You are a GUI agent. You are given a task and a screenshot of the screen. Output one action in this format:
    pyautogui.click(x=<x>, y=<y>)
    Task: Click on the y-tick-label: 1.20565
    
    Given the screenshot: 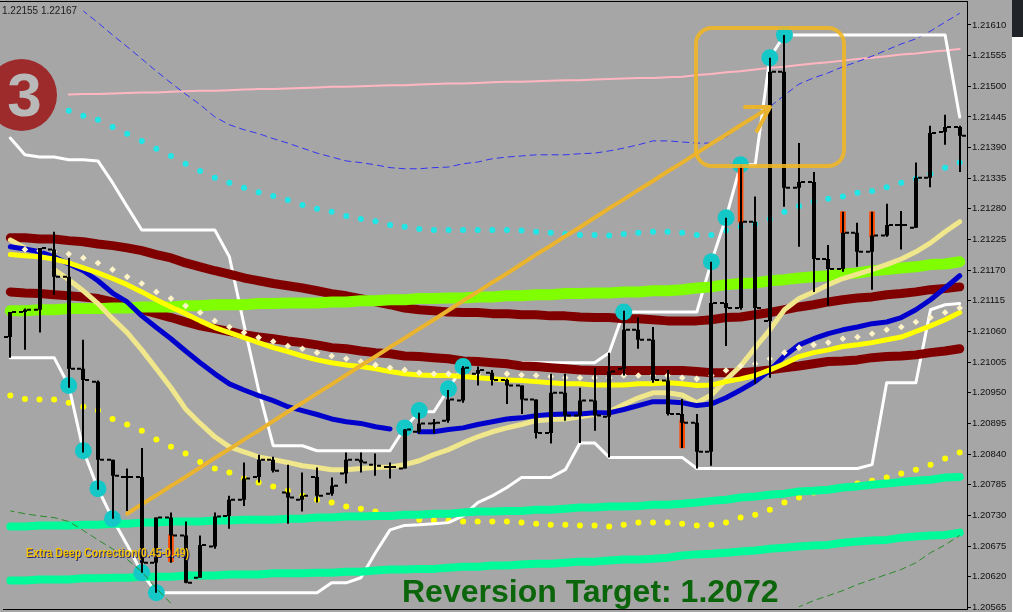 What is the action you would take?
    pyautogui.click(x=989, y=606)
    